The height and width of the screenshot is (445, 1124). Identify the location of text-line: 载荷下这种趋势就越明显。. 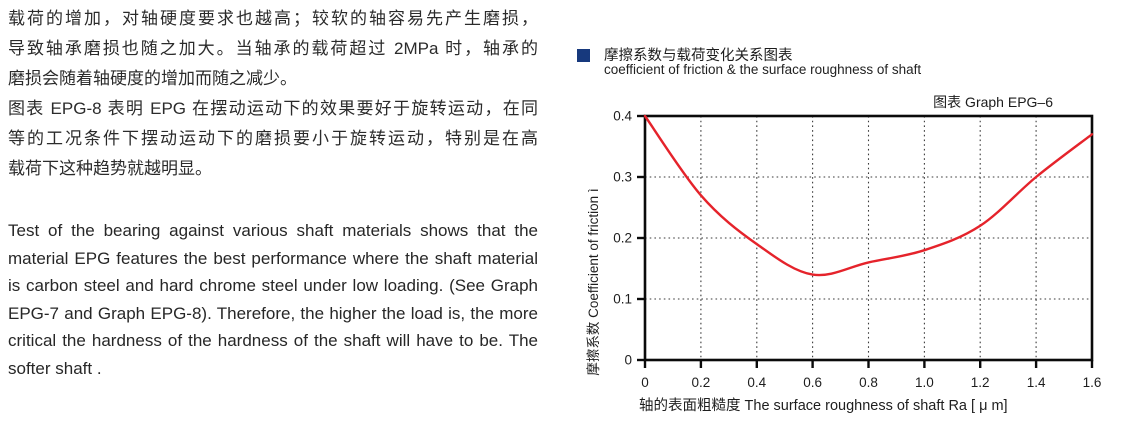
(110, 168).